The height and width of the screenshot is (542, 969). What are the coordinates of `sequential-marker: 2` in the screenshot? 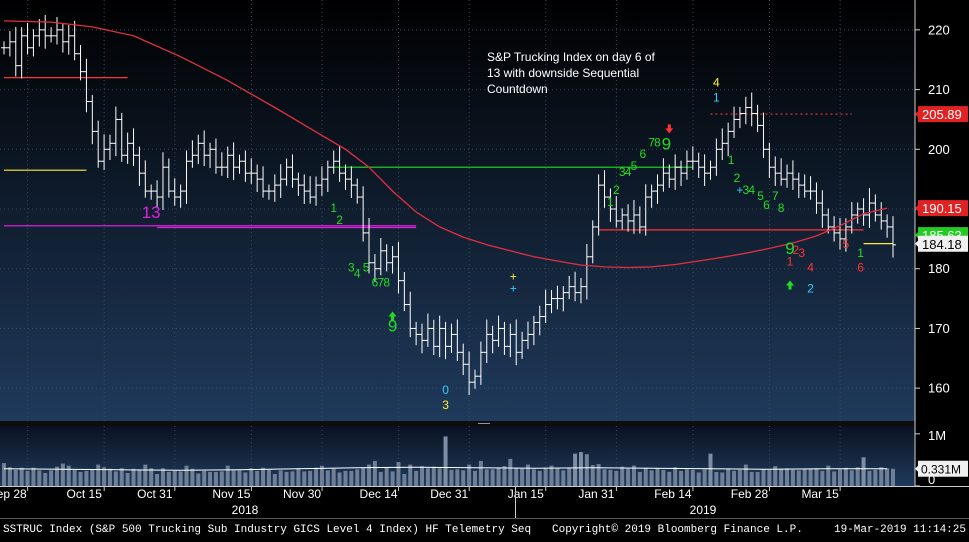 It's located at (810, 289).